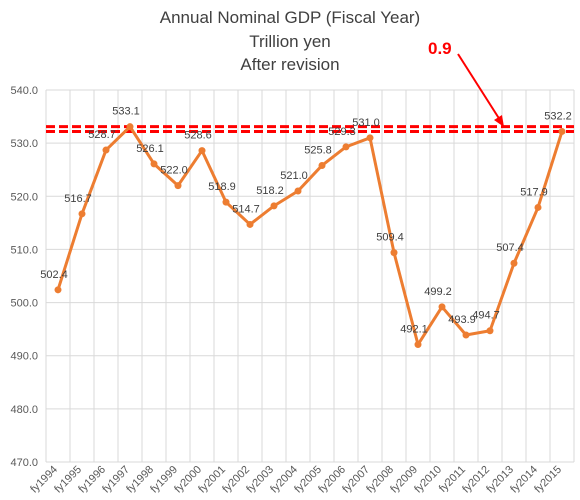 Image resolution: width=580 pixels, height=500 pixels. I want to click on data-label: 509.4, so click(390, 238).